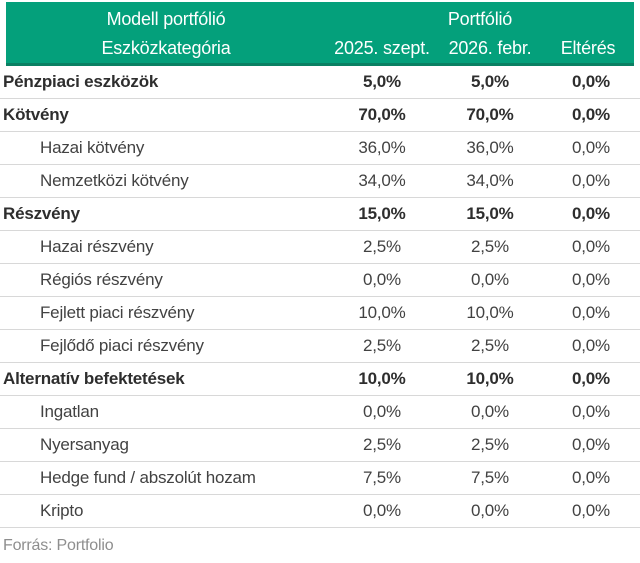 The width and height of the screenshot is (640, 563). What do you see at coordinates (480, 19) in the screenshot?
I see `header-group-portfolio: Portfólió` at bounding box center [480, 19].